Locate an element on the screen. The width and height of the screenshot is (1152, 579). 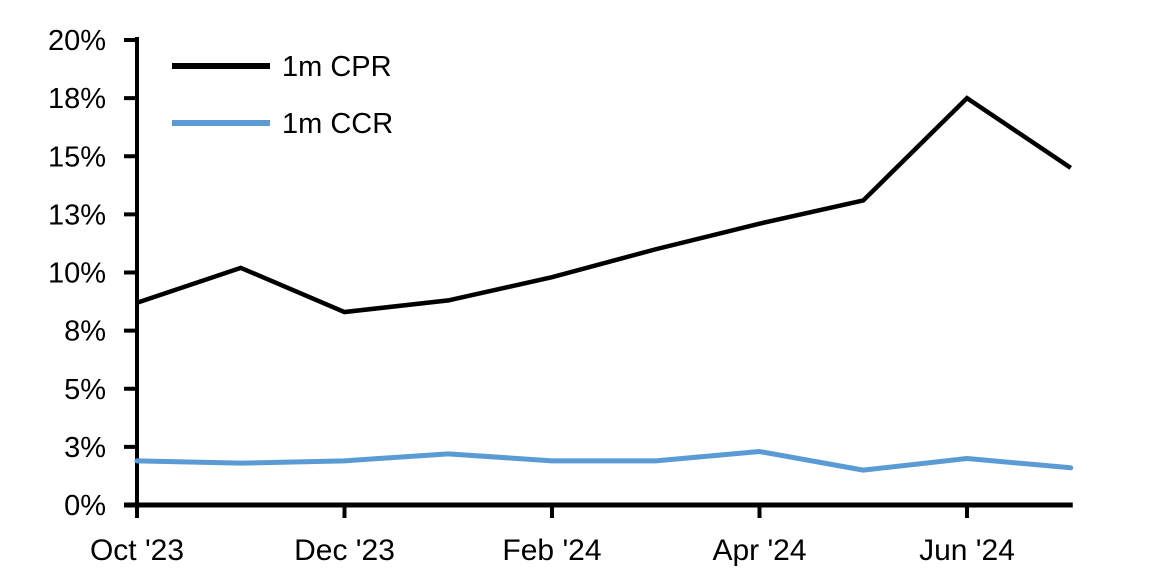
x-tick-label: Feb '24 is located at coordinates (551, 550).